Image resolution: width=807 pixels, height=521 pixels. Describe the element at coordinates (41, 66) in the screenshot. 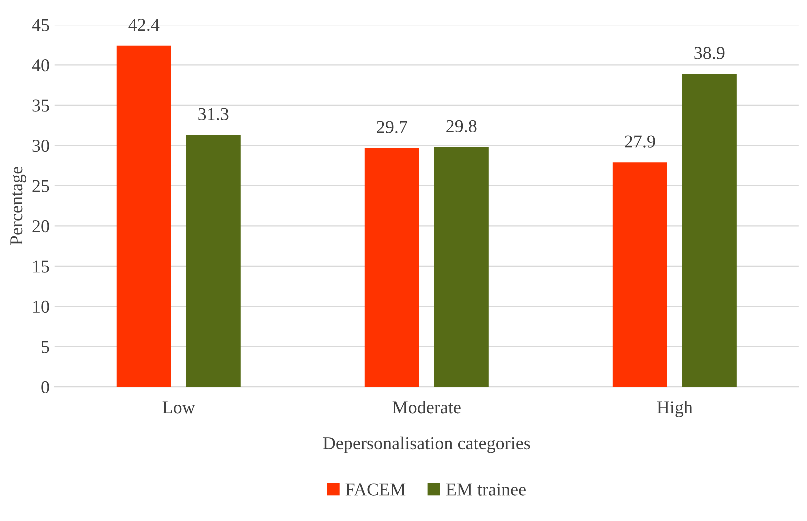

I see `y-tick-label: 40` at that location.